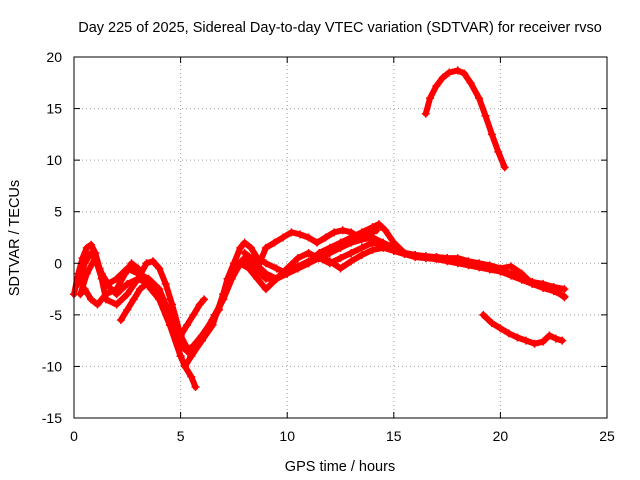  Describe the element at coordinates (523, 329) in the screenshot. I see `track-i-trace` at that location.